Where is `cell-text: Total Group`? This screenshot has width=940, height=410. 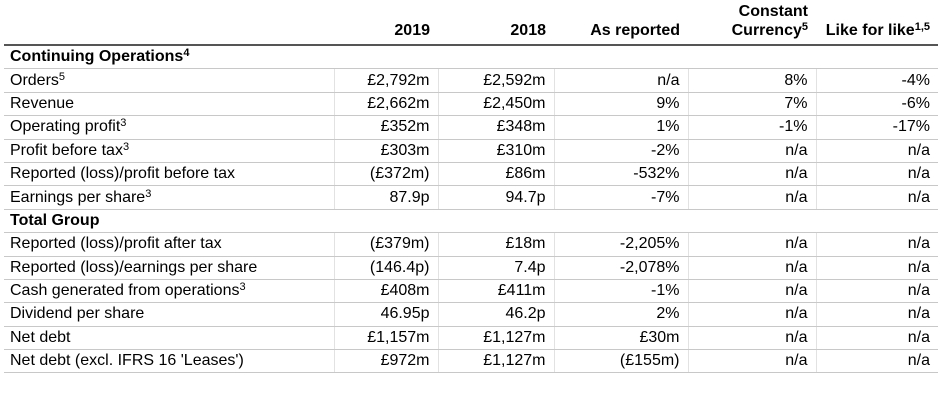 cell-text: Total Group is located at coordinates (55, 220).